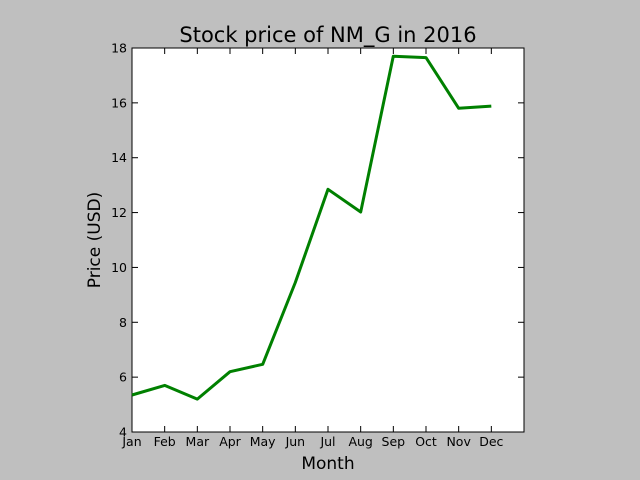 This screenshot has height=480, width=640. I want to click on y-tick-label: 4, so click(123, 432).